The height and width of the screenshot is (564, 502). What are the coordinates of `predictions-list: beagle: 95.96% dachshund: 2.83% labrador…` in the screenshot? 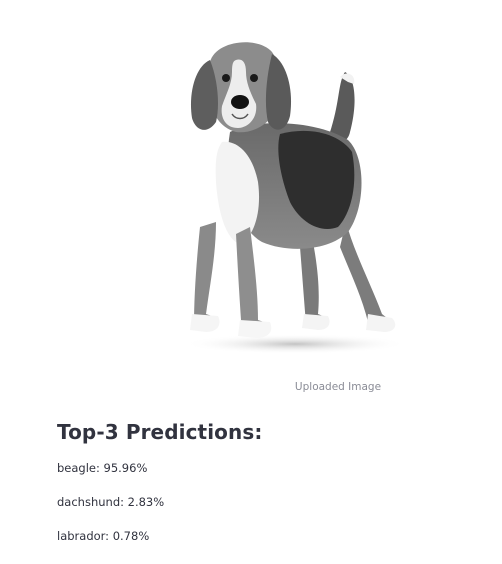 It's located at (110, 511).